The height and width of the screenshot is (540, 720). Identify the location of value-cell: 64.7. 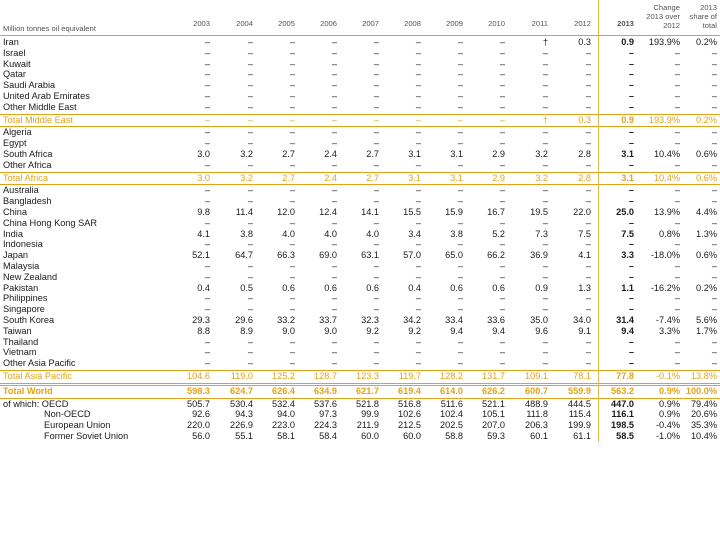
(244, 255).